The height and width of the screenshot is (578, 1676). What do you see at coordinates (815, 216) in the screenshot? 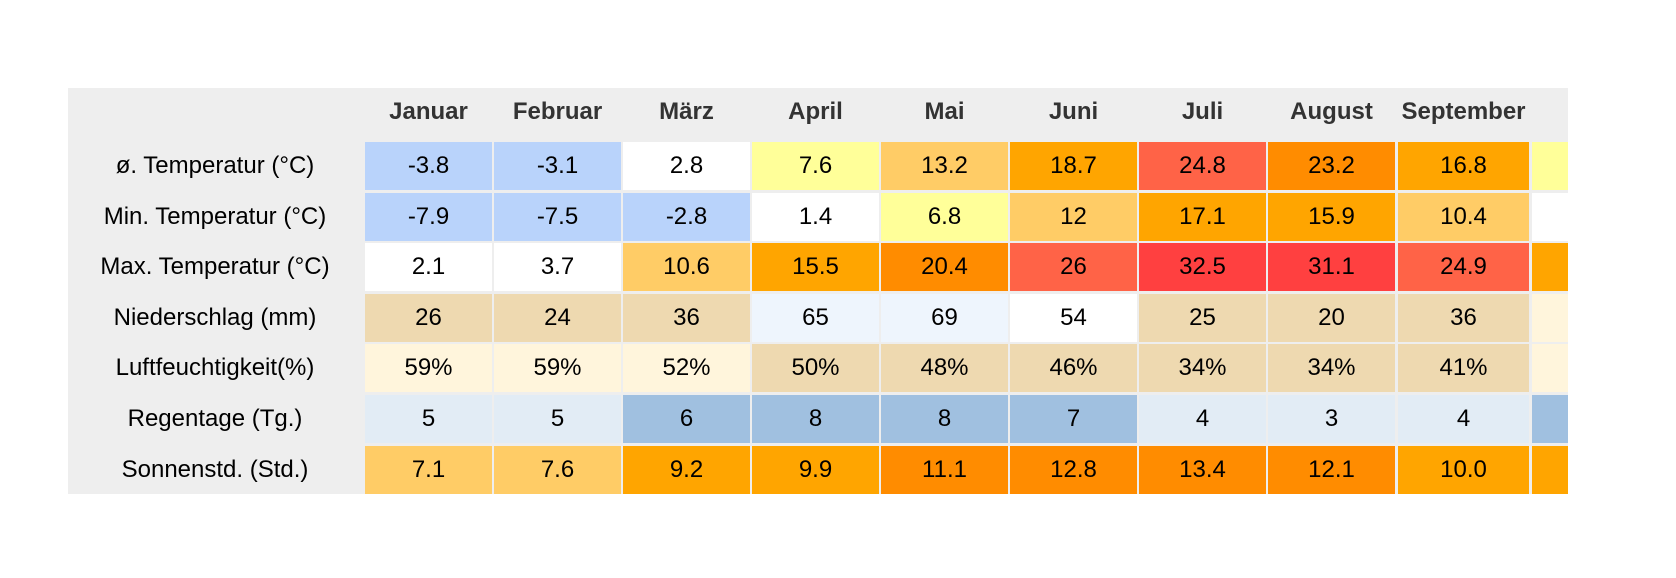
I see `table-cell: 1.4` at bounding box center [815, 216].